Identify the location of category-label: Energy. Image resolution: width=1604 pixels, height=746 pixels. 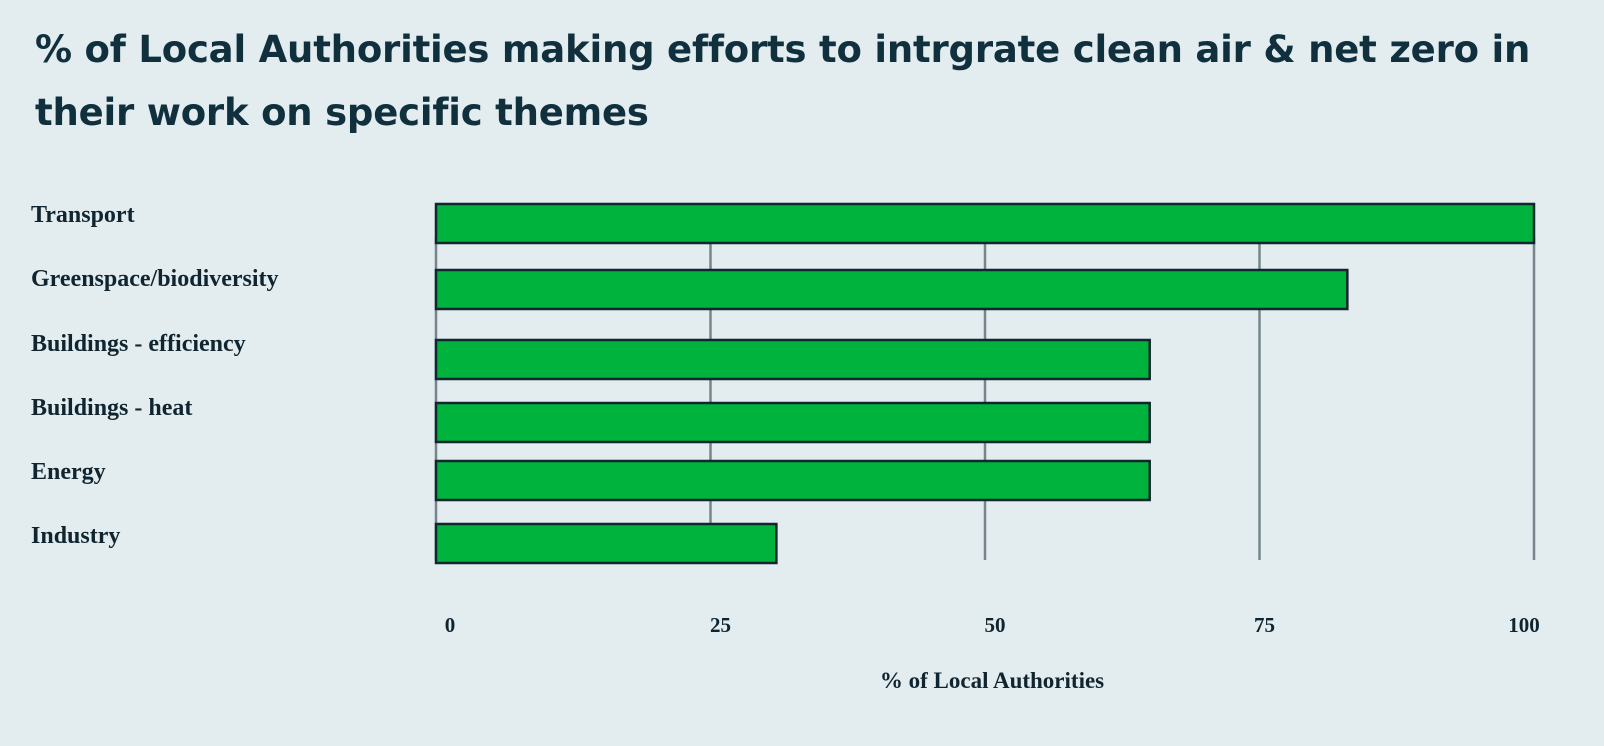
(68, 472).